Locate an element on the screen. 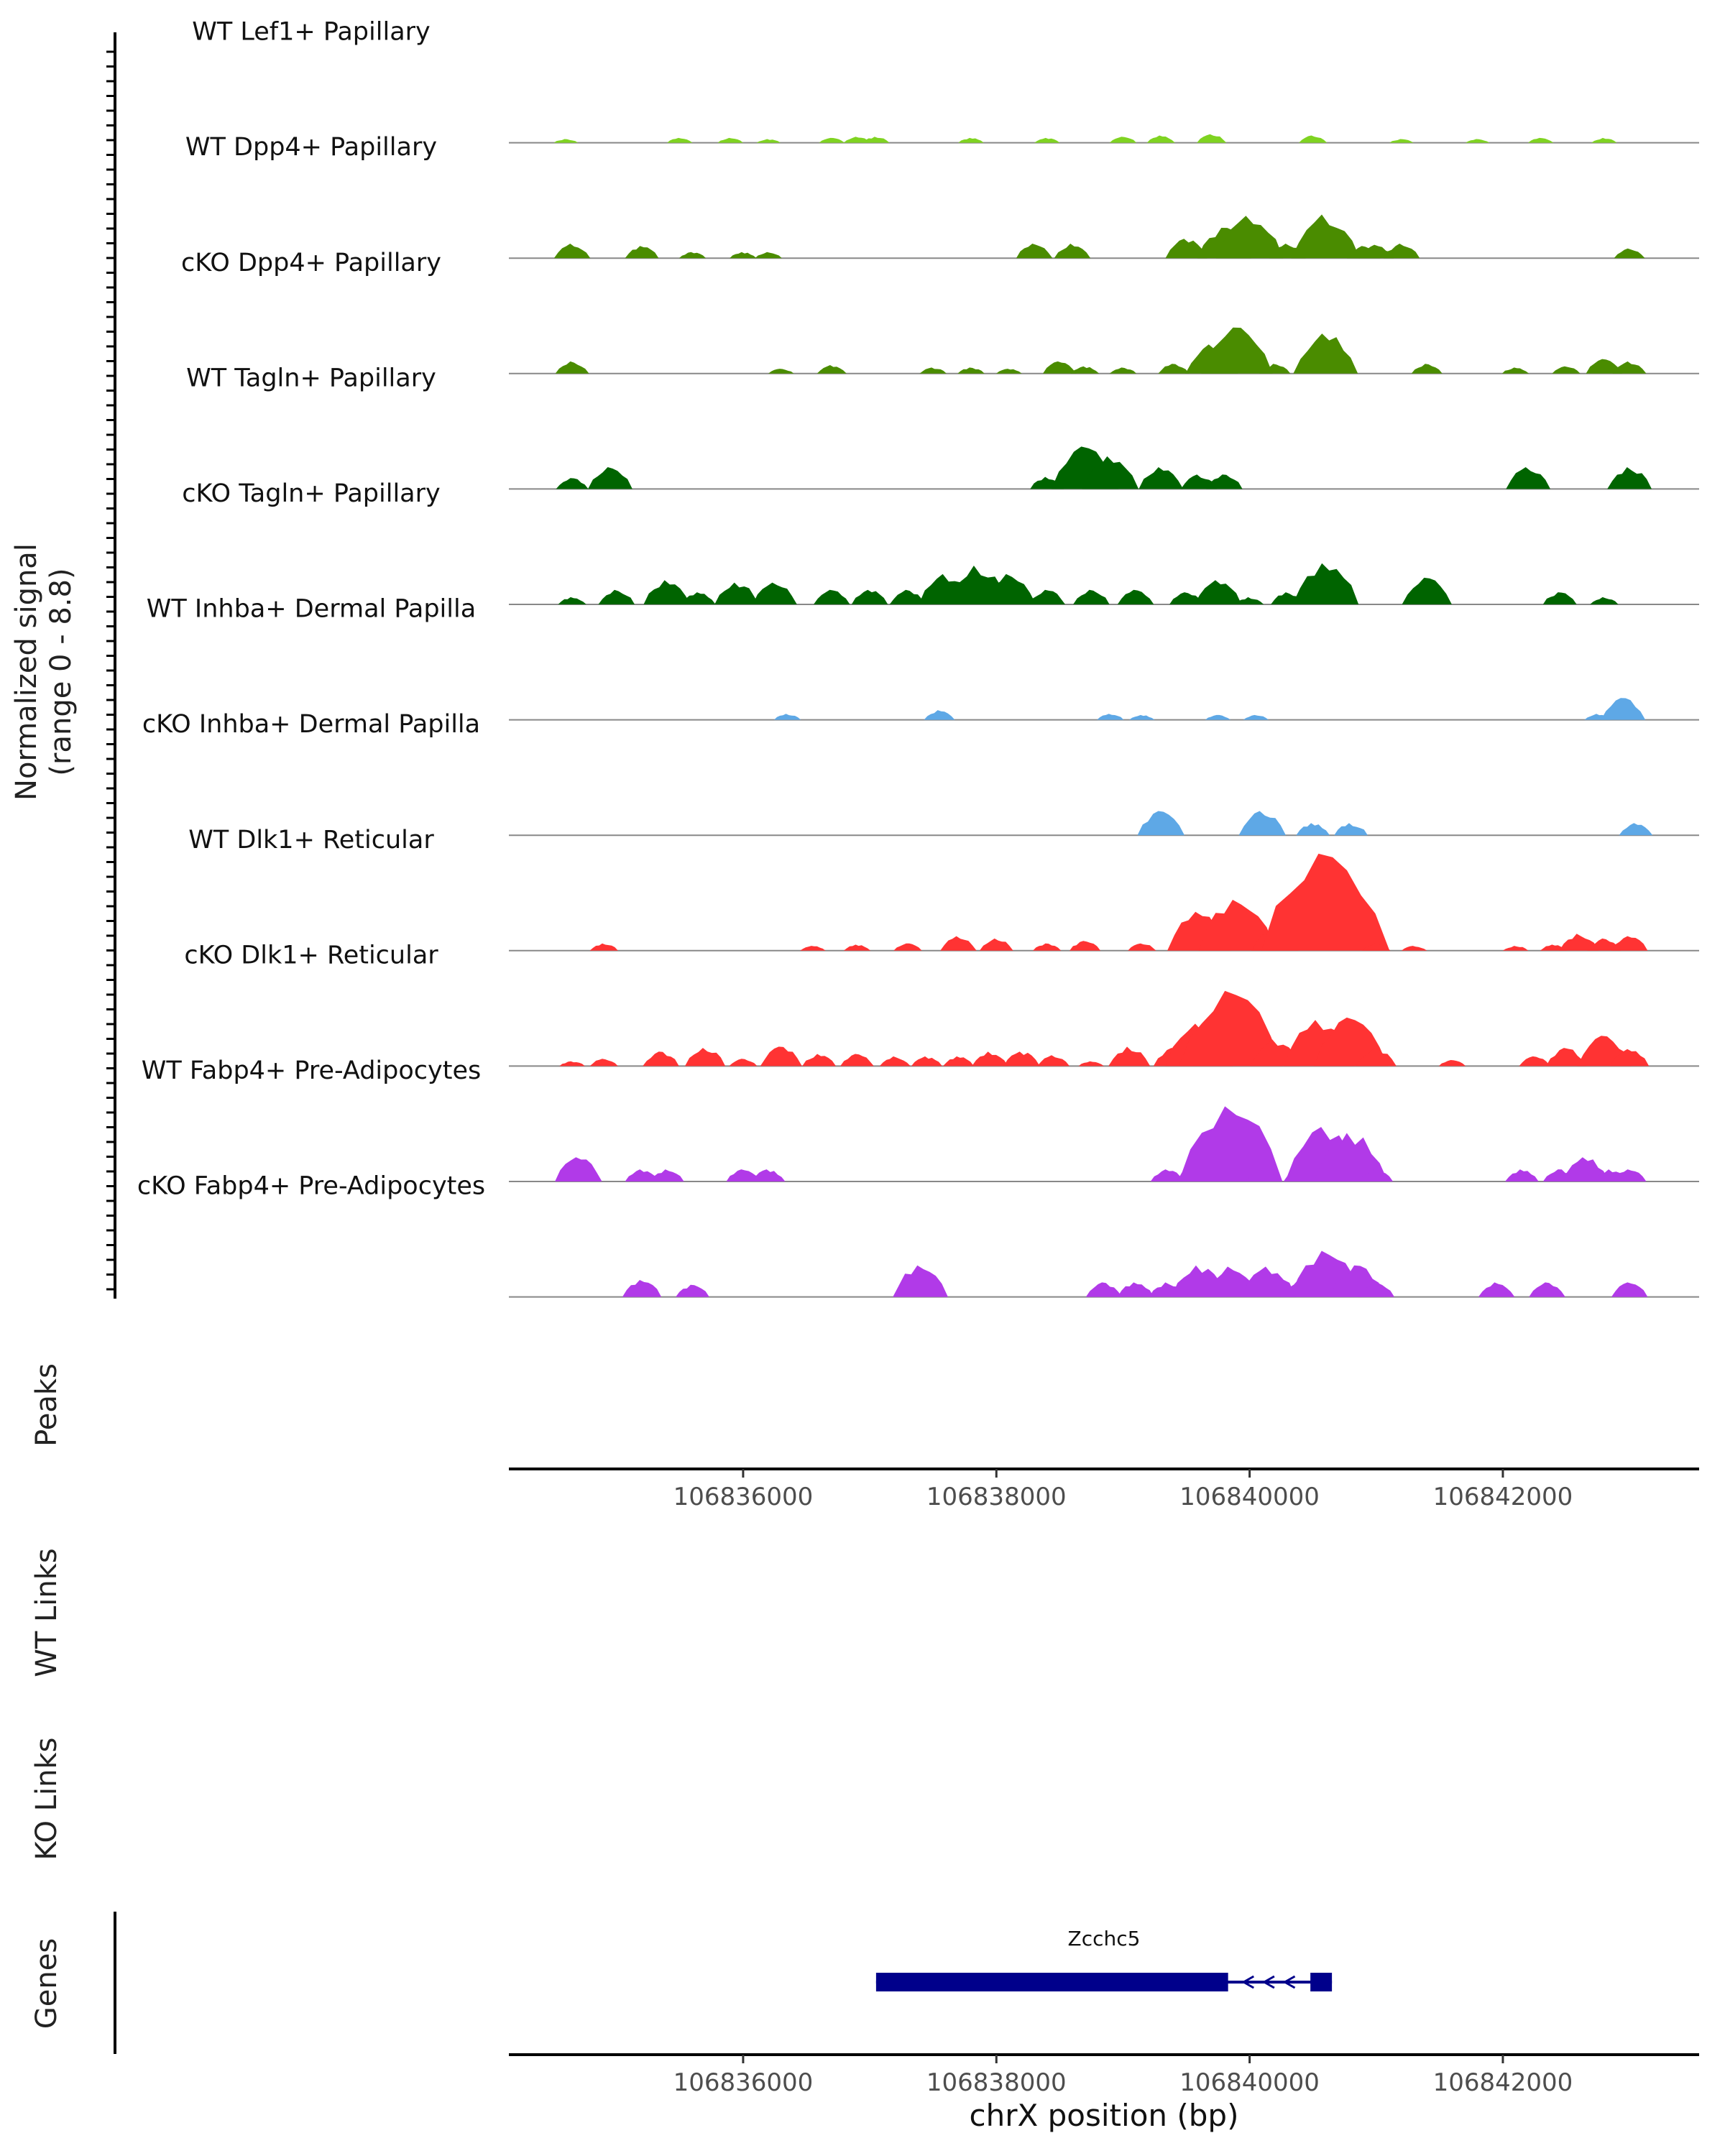 This screenshot has height=2156, width=1725. gene-label: Zcchc5 is located at coordinates (1104, 1938).